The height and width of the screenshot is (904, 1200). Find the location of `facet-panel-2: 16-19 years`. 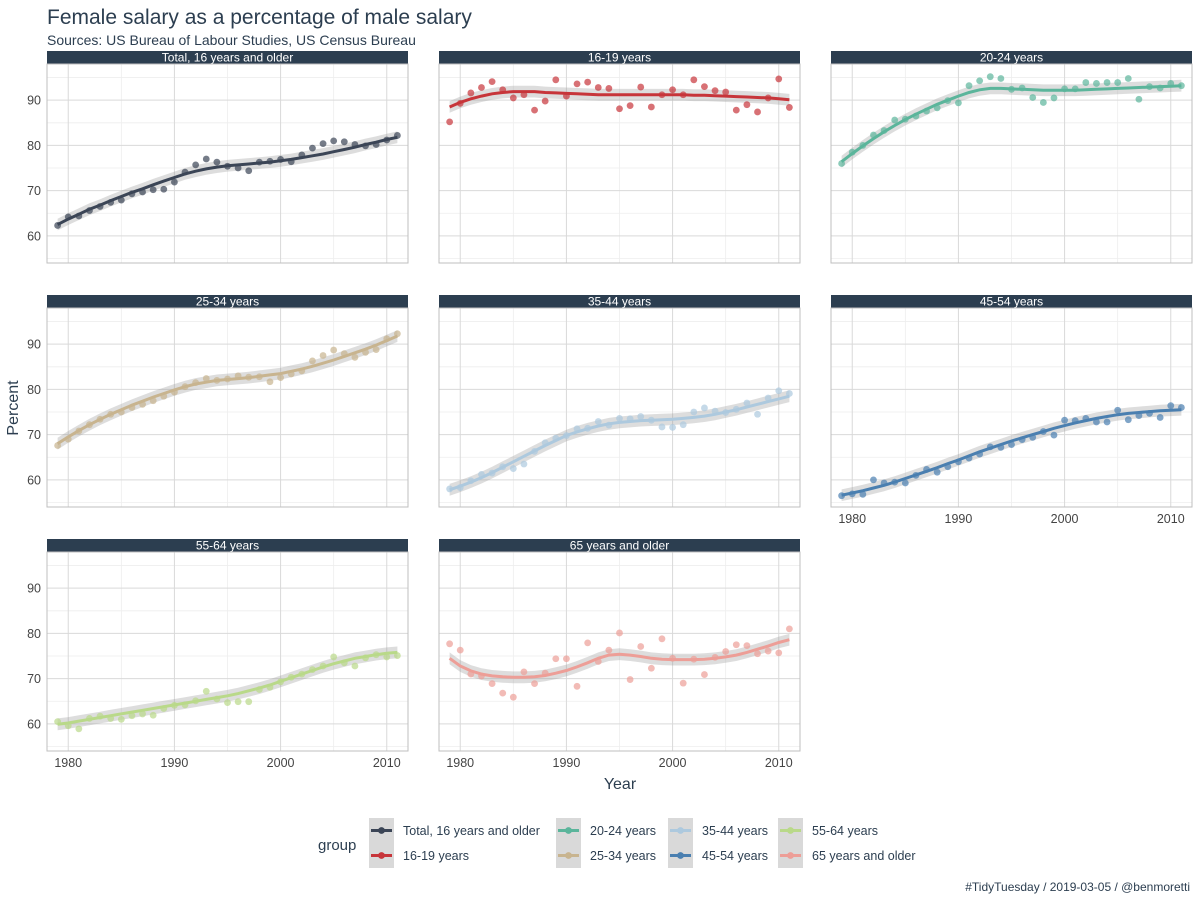

facet-panel-2: 16-19 years is located at coordinates (619, 157).